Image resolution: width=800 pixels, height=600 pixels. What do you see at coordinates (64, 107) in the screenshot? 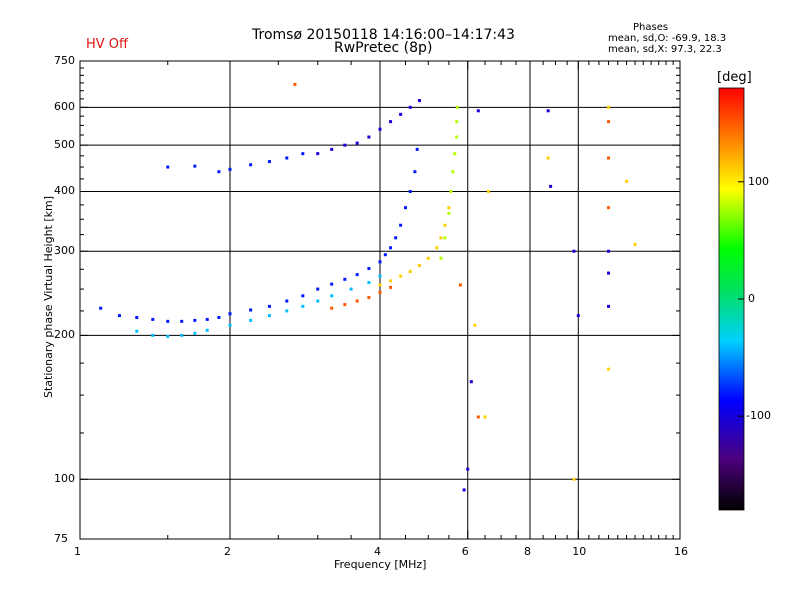
I see `y-tick-label: 600` at bounding box center [64, 107].